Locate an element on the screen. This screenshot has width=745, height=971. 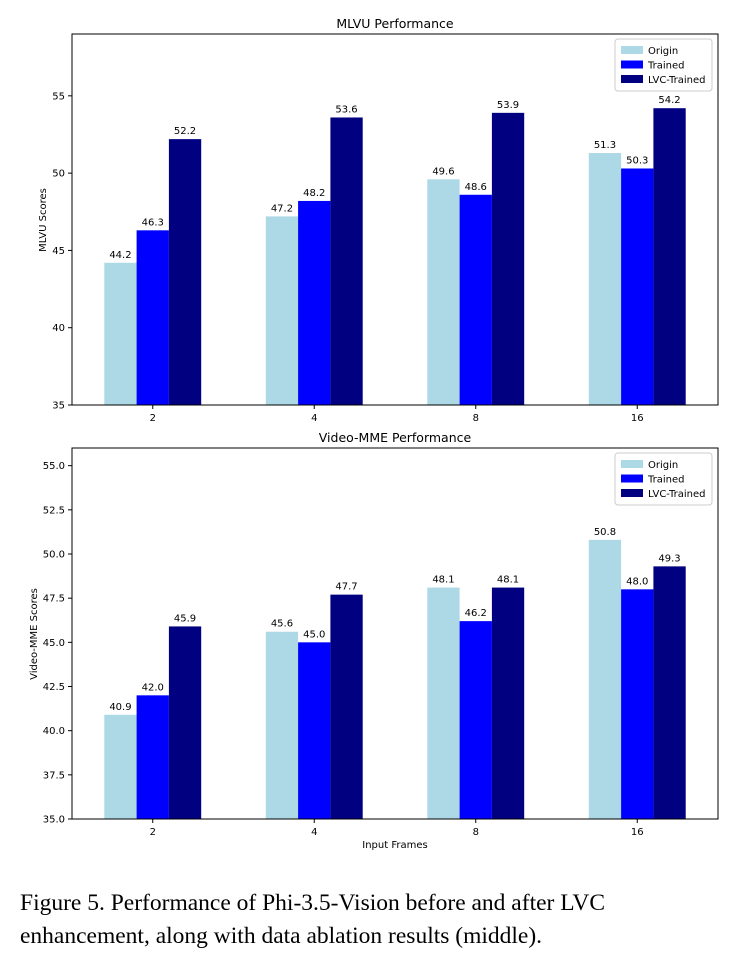
mlvu-data-label: 46.3 is located at coordinates (153, 222).